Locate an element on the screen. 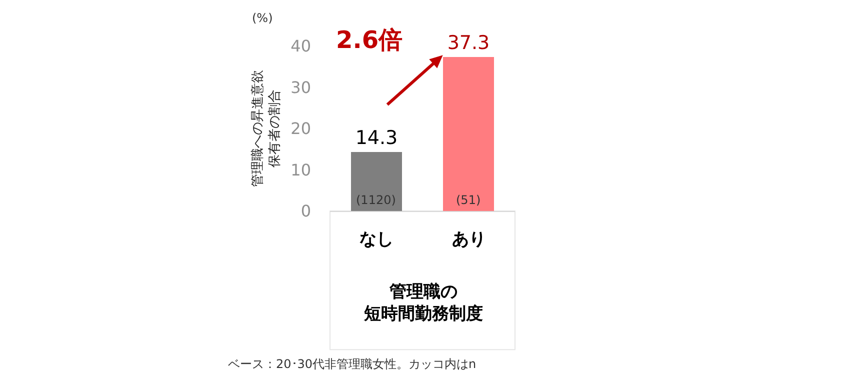 The width and height of the screenshot is (846, 380). y-axis-title: 管理職への昇進意欲保有者の割合 is located at coordinates (266, 128).